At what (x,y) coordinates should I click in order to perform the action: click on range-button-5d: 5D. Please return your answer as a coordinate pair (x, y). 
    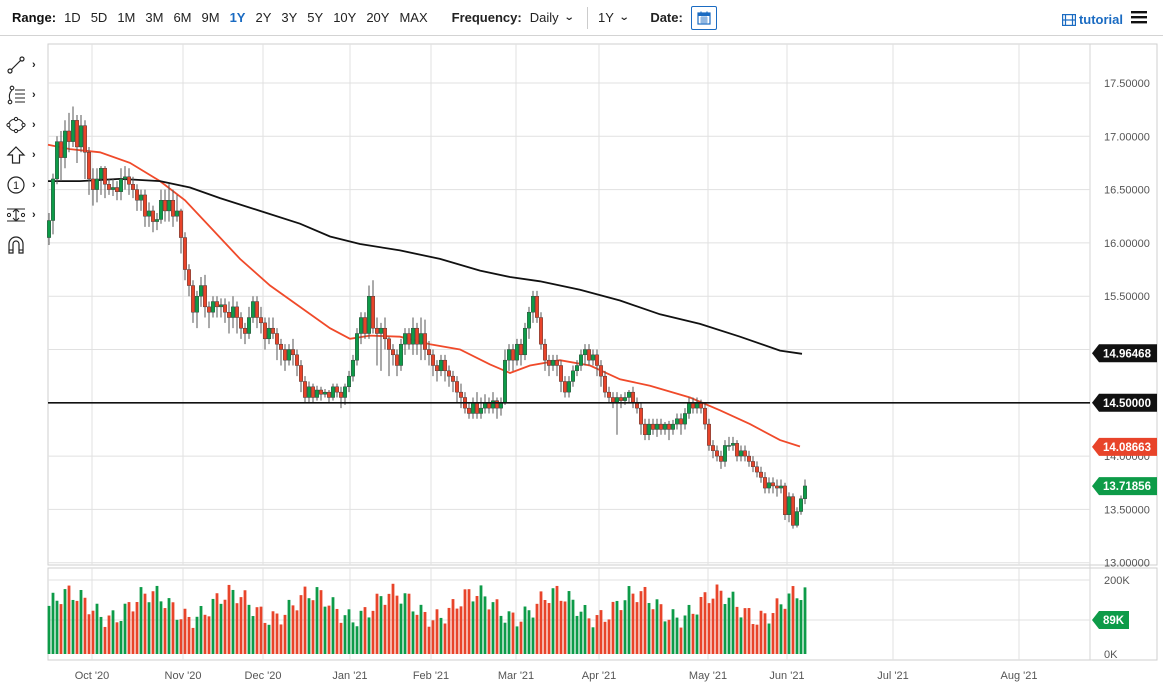
    Looking at the image, I should click on (99, 17).